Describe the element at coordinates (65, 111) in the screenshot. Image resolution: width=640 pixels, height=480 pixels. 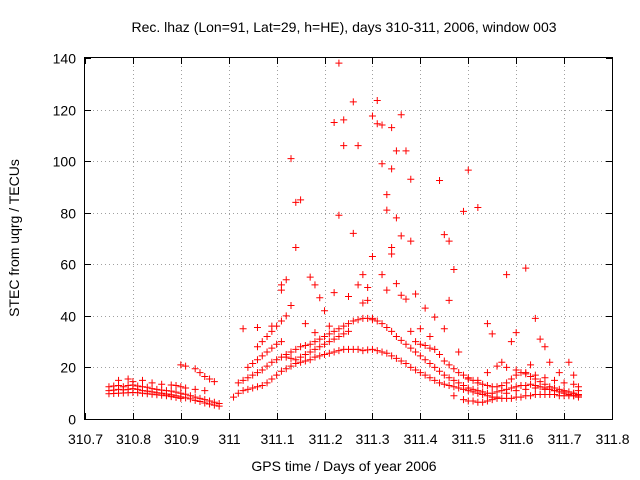
I see `y-tick-label: 120` at that location.